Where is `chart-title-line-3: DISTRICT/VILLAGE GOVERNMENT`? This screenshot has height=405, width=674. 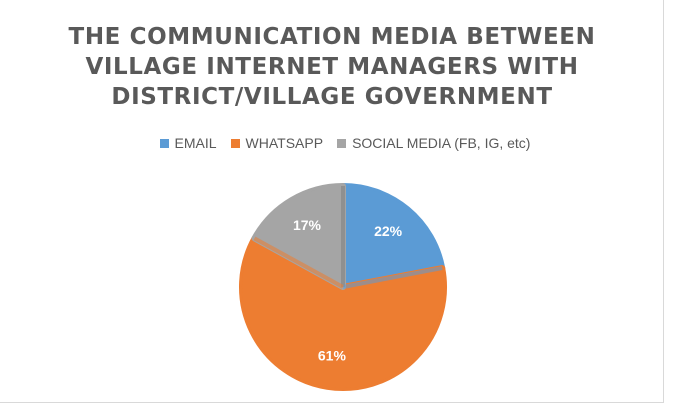 chart-title-line-3: DISTRICT/VILLAGE GOVERNMENT is located at coordinates (332, 97).